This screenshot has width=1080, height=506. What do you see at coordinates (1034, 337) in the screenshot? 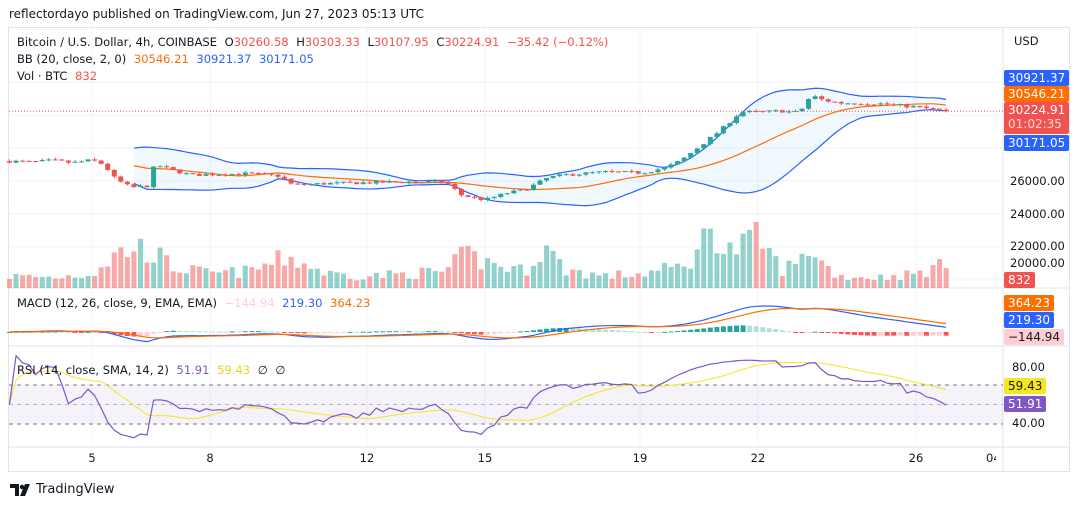
I see `macd-hist-tag: −144.94` at bounding box center [1034, 337].